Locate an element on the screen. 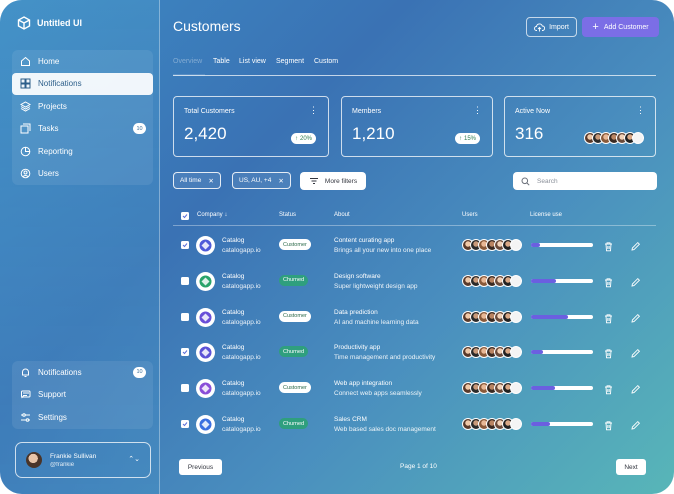 The image size is (674, 494). sidebar-item-label: Users is located at coordinates (48, 174).